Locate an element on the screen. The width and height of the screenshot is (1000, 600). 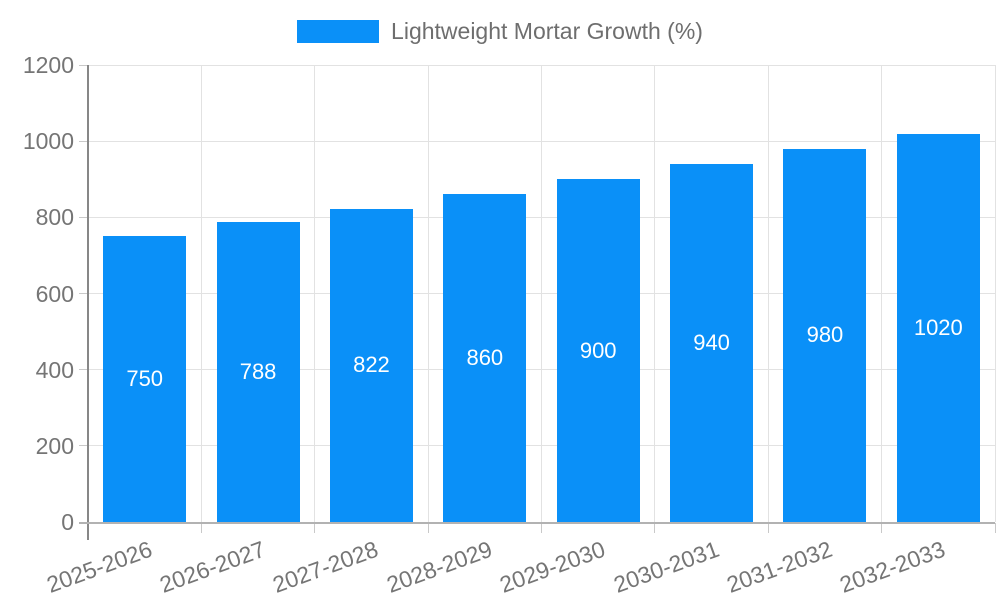
bar-value-label: 1020 is located at coordinates (938, 327).